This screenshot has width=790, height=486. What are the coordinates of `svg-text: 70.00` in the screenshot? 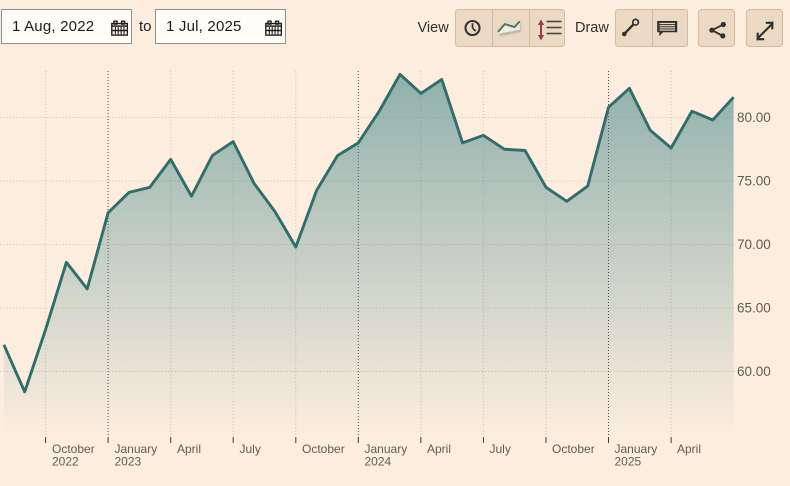 It's located at (754, 244).